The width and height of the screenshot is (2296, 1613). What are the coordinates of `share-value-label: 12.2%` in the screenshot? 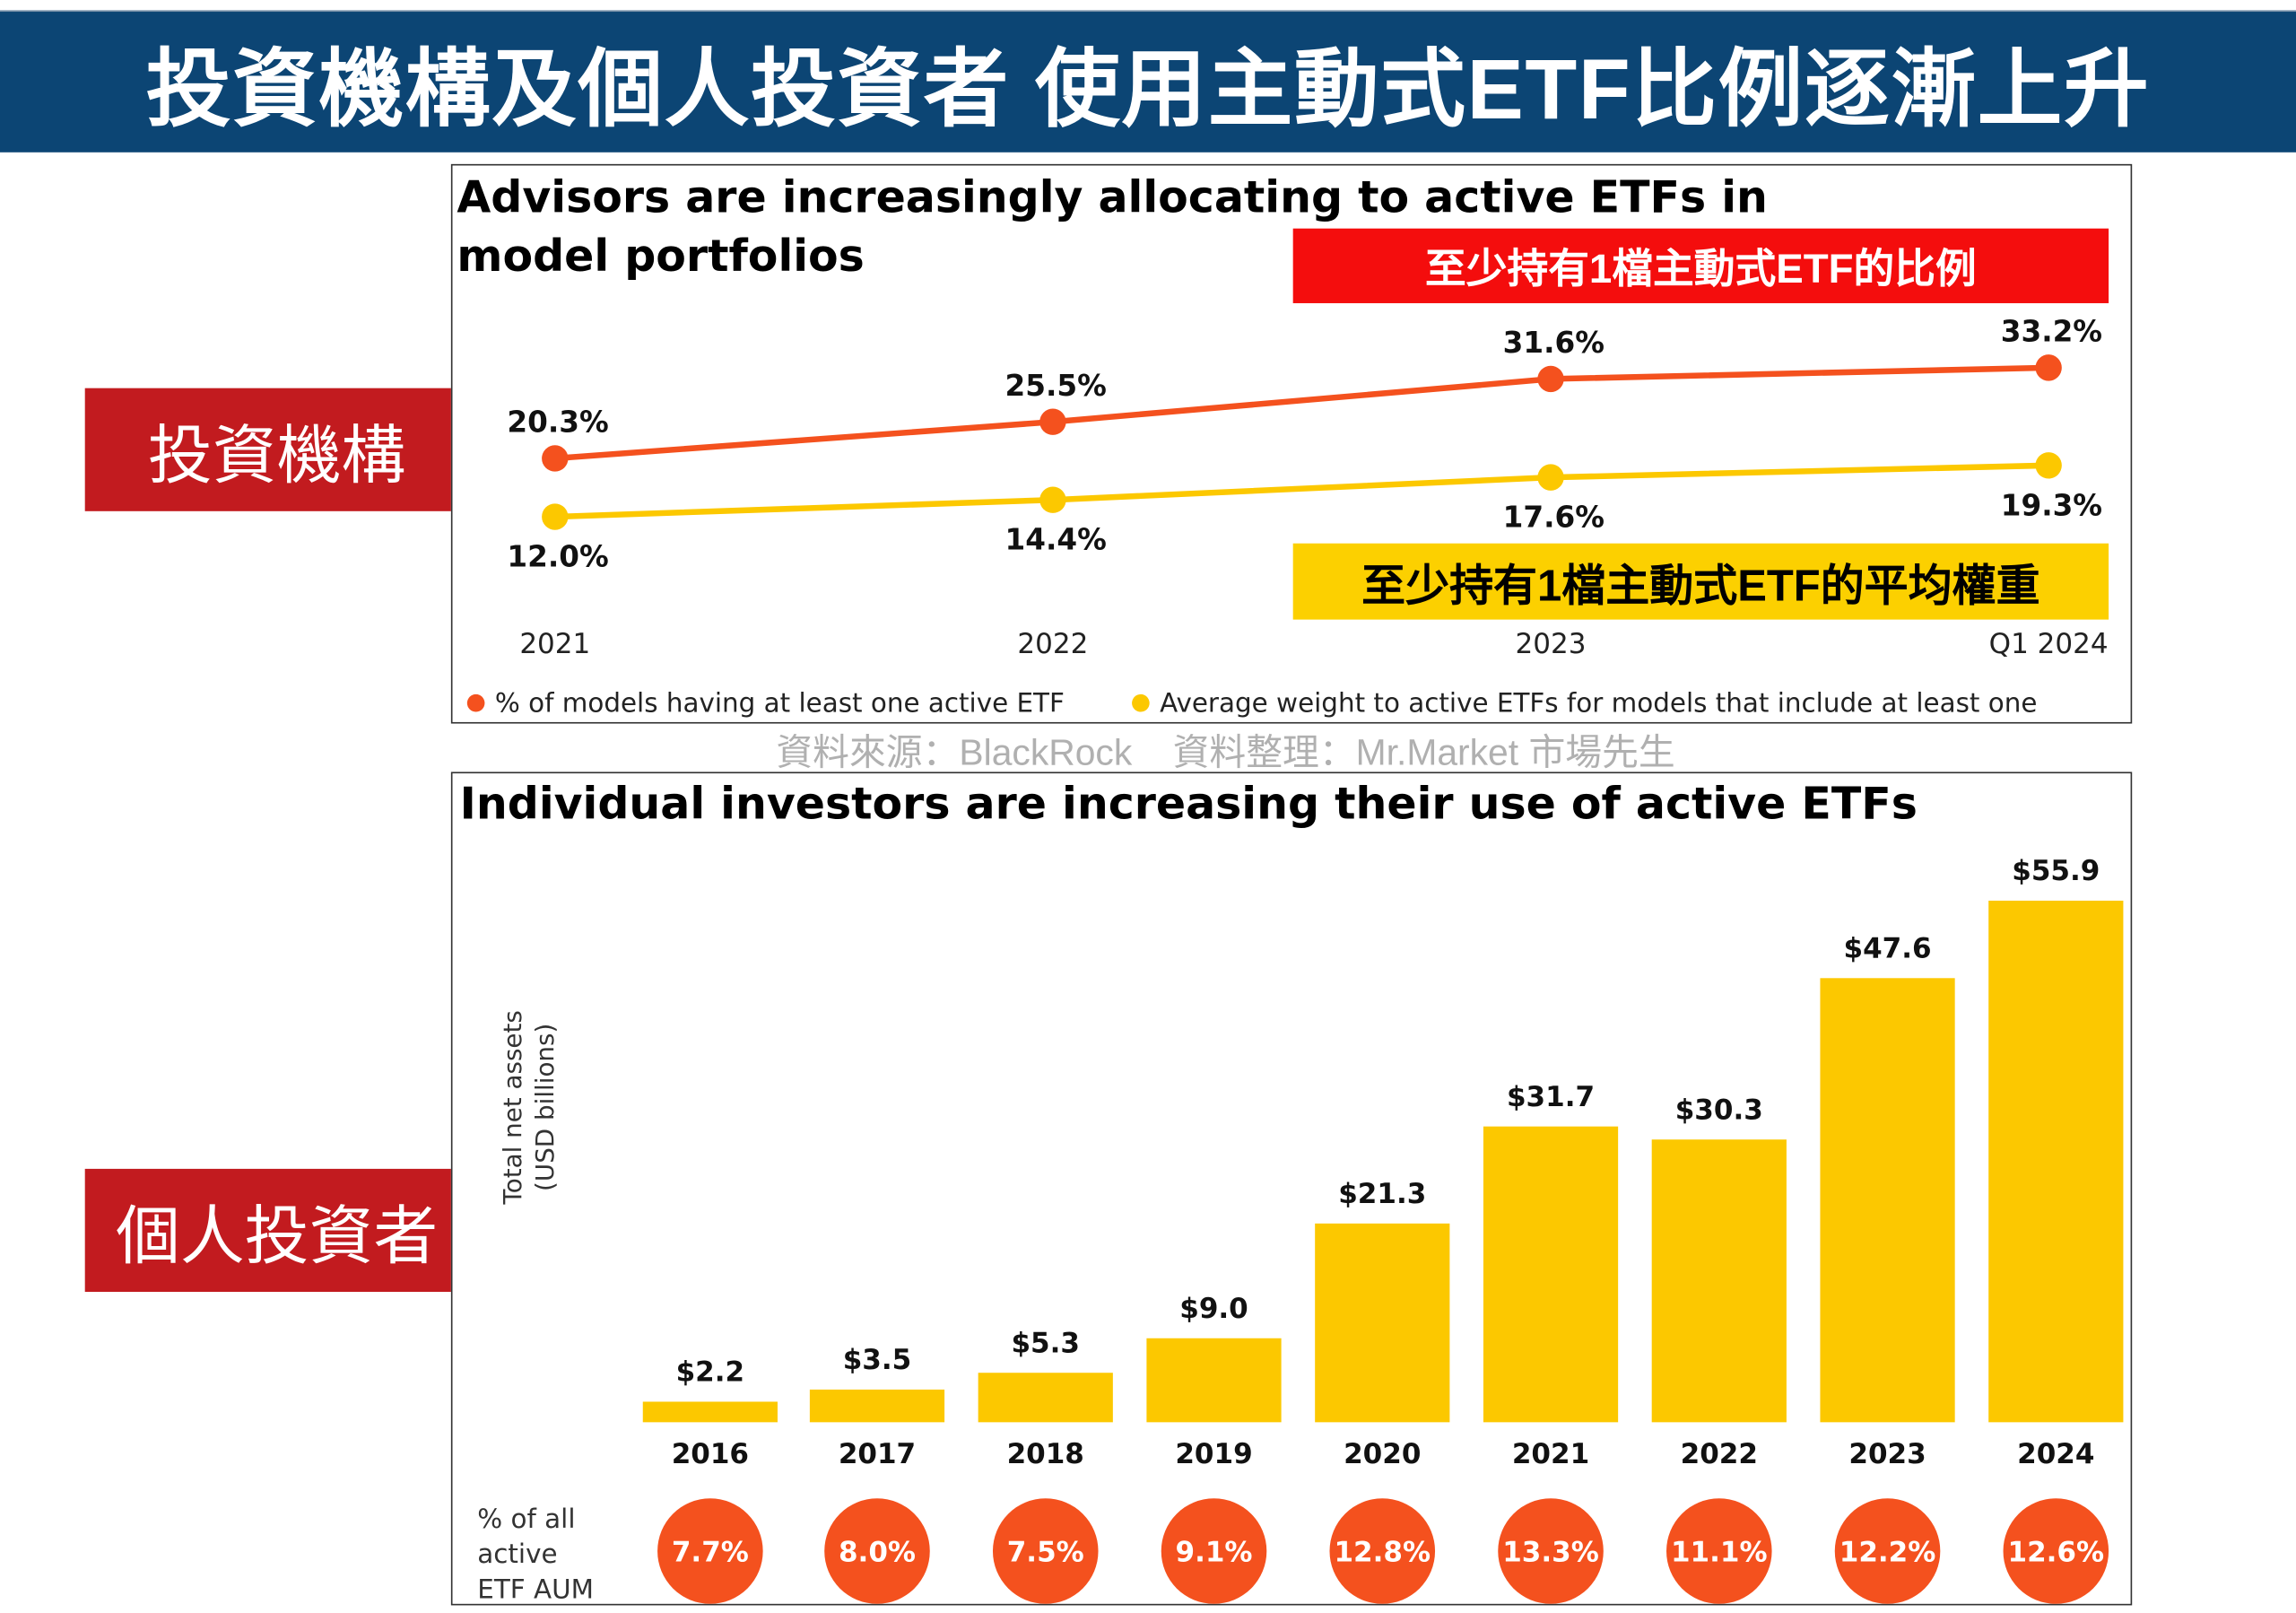 It's located at (1887, 1552).